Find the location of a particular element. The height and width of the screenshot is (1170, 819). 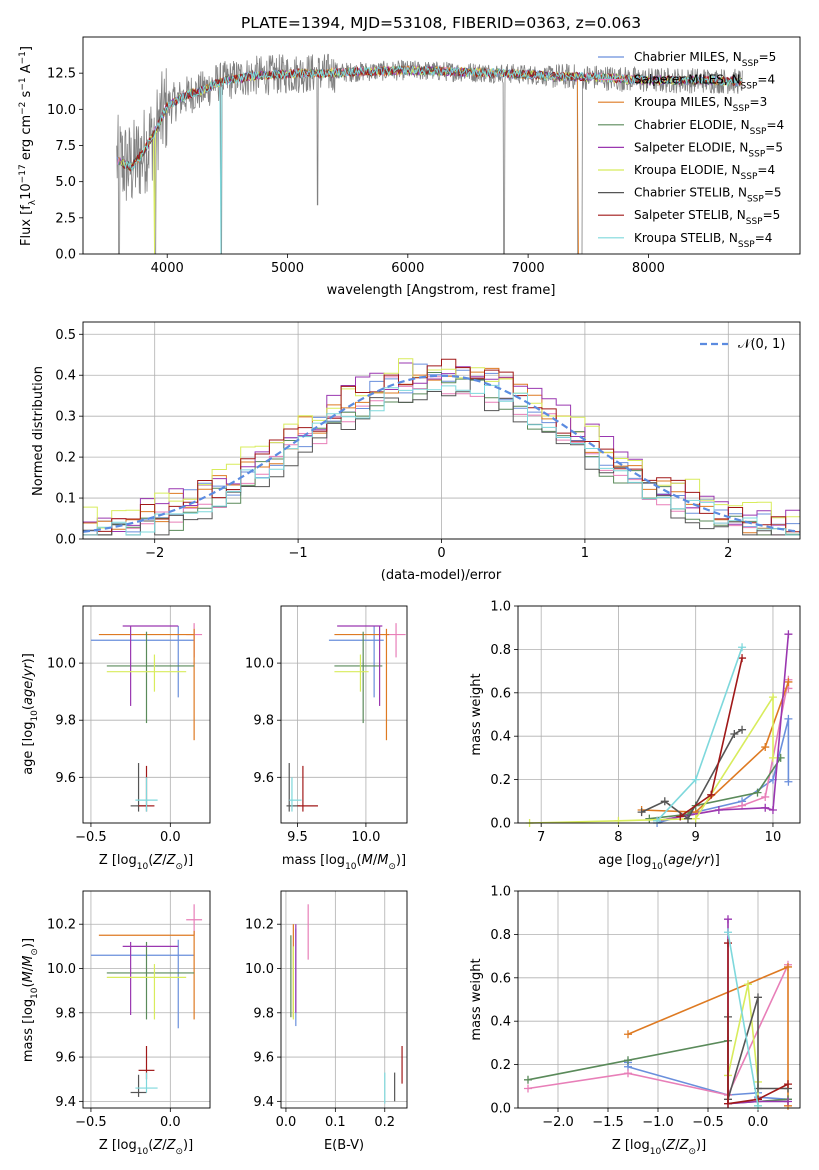

x-tick-label: 0.2 is located at coordinates (384, 1122).